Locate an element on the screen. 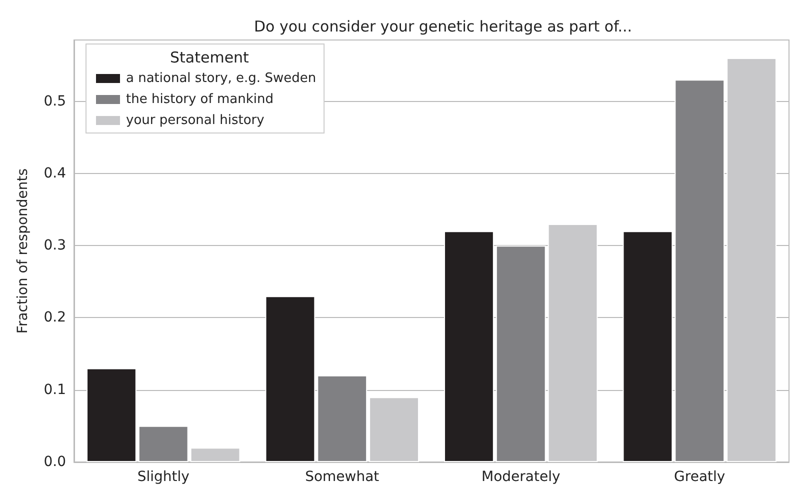 This screenshot has height=502, width=802. x-tick-label: Greatly is located at coordinates (700, 477).